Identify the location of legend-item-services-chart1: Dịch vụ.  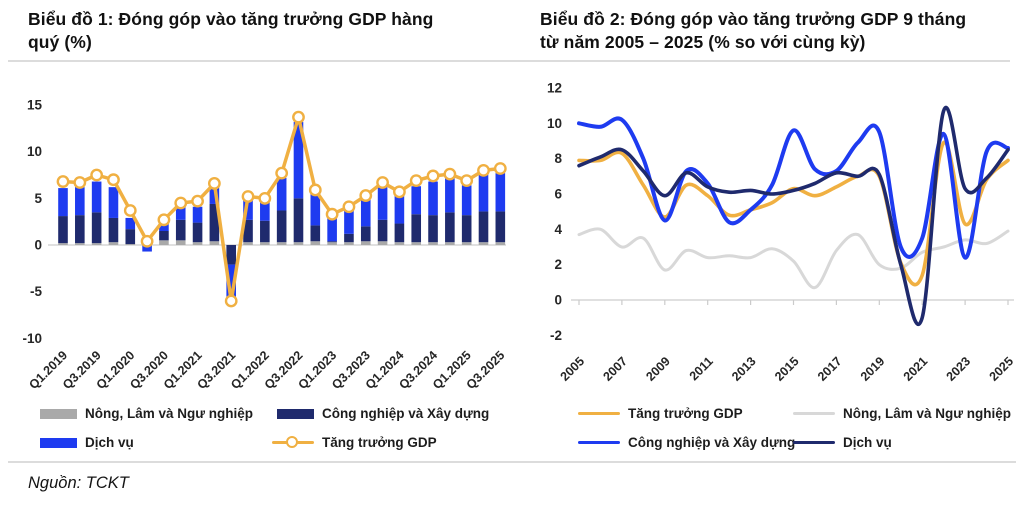
(87, 442).